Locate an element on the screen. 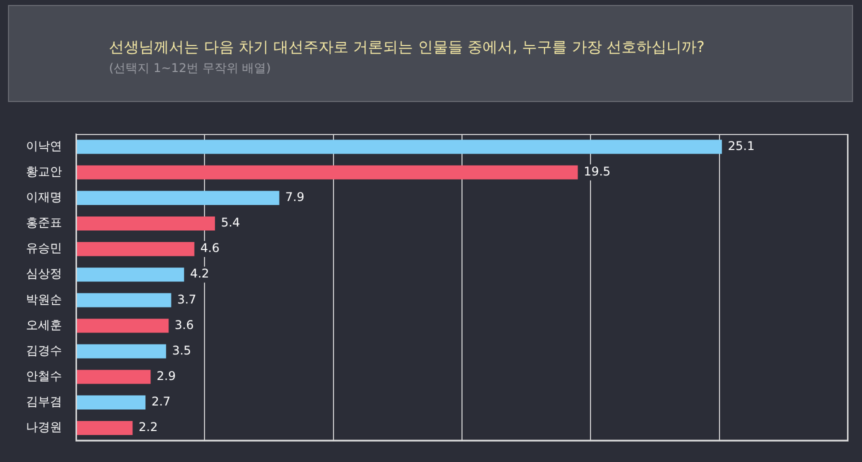  y-tick-label: 이낙연 is located at coordinates (44, 145).